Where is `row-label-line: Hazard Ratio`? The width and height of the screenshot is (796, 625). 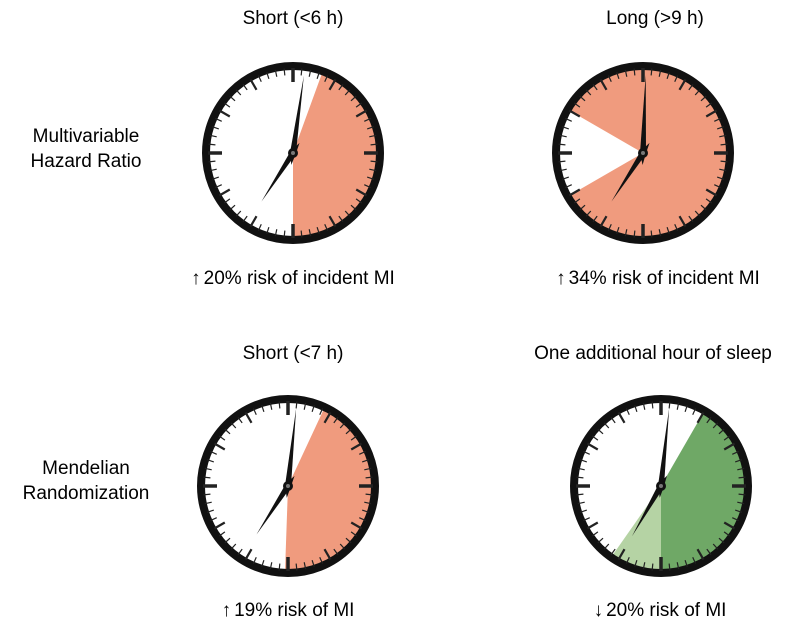 row-label-line: Hazard Ratio is located at coordinates (86, 161).